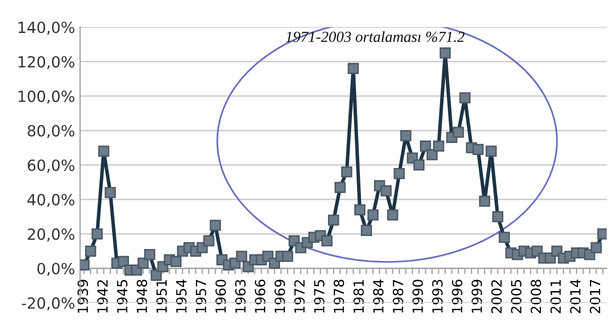 This screenshot has width=616, height=335. What do you see at coordinates (220, 296) in the screenshot?
I see `x-tick-label: 1960` at bounding box center [220, 296].